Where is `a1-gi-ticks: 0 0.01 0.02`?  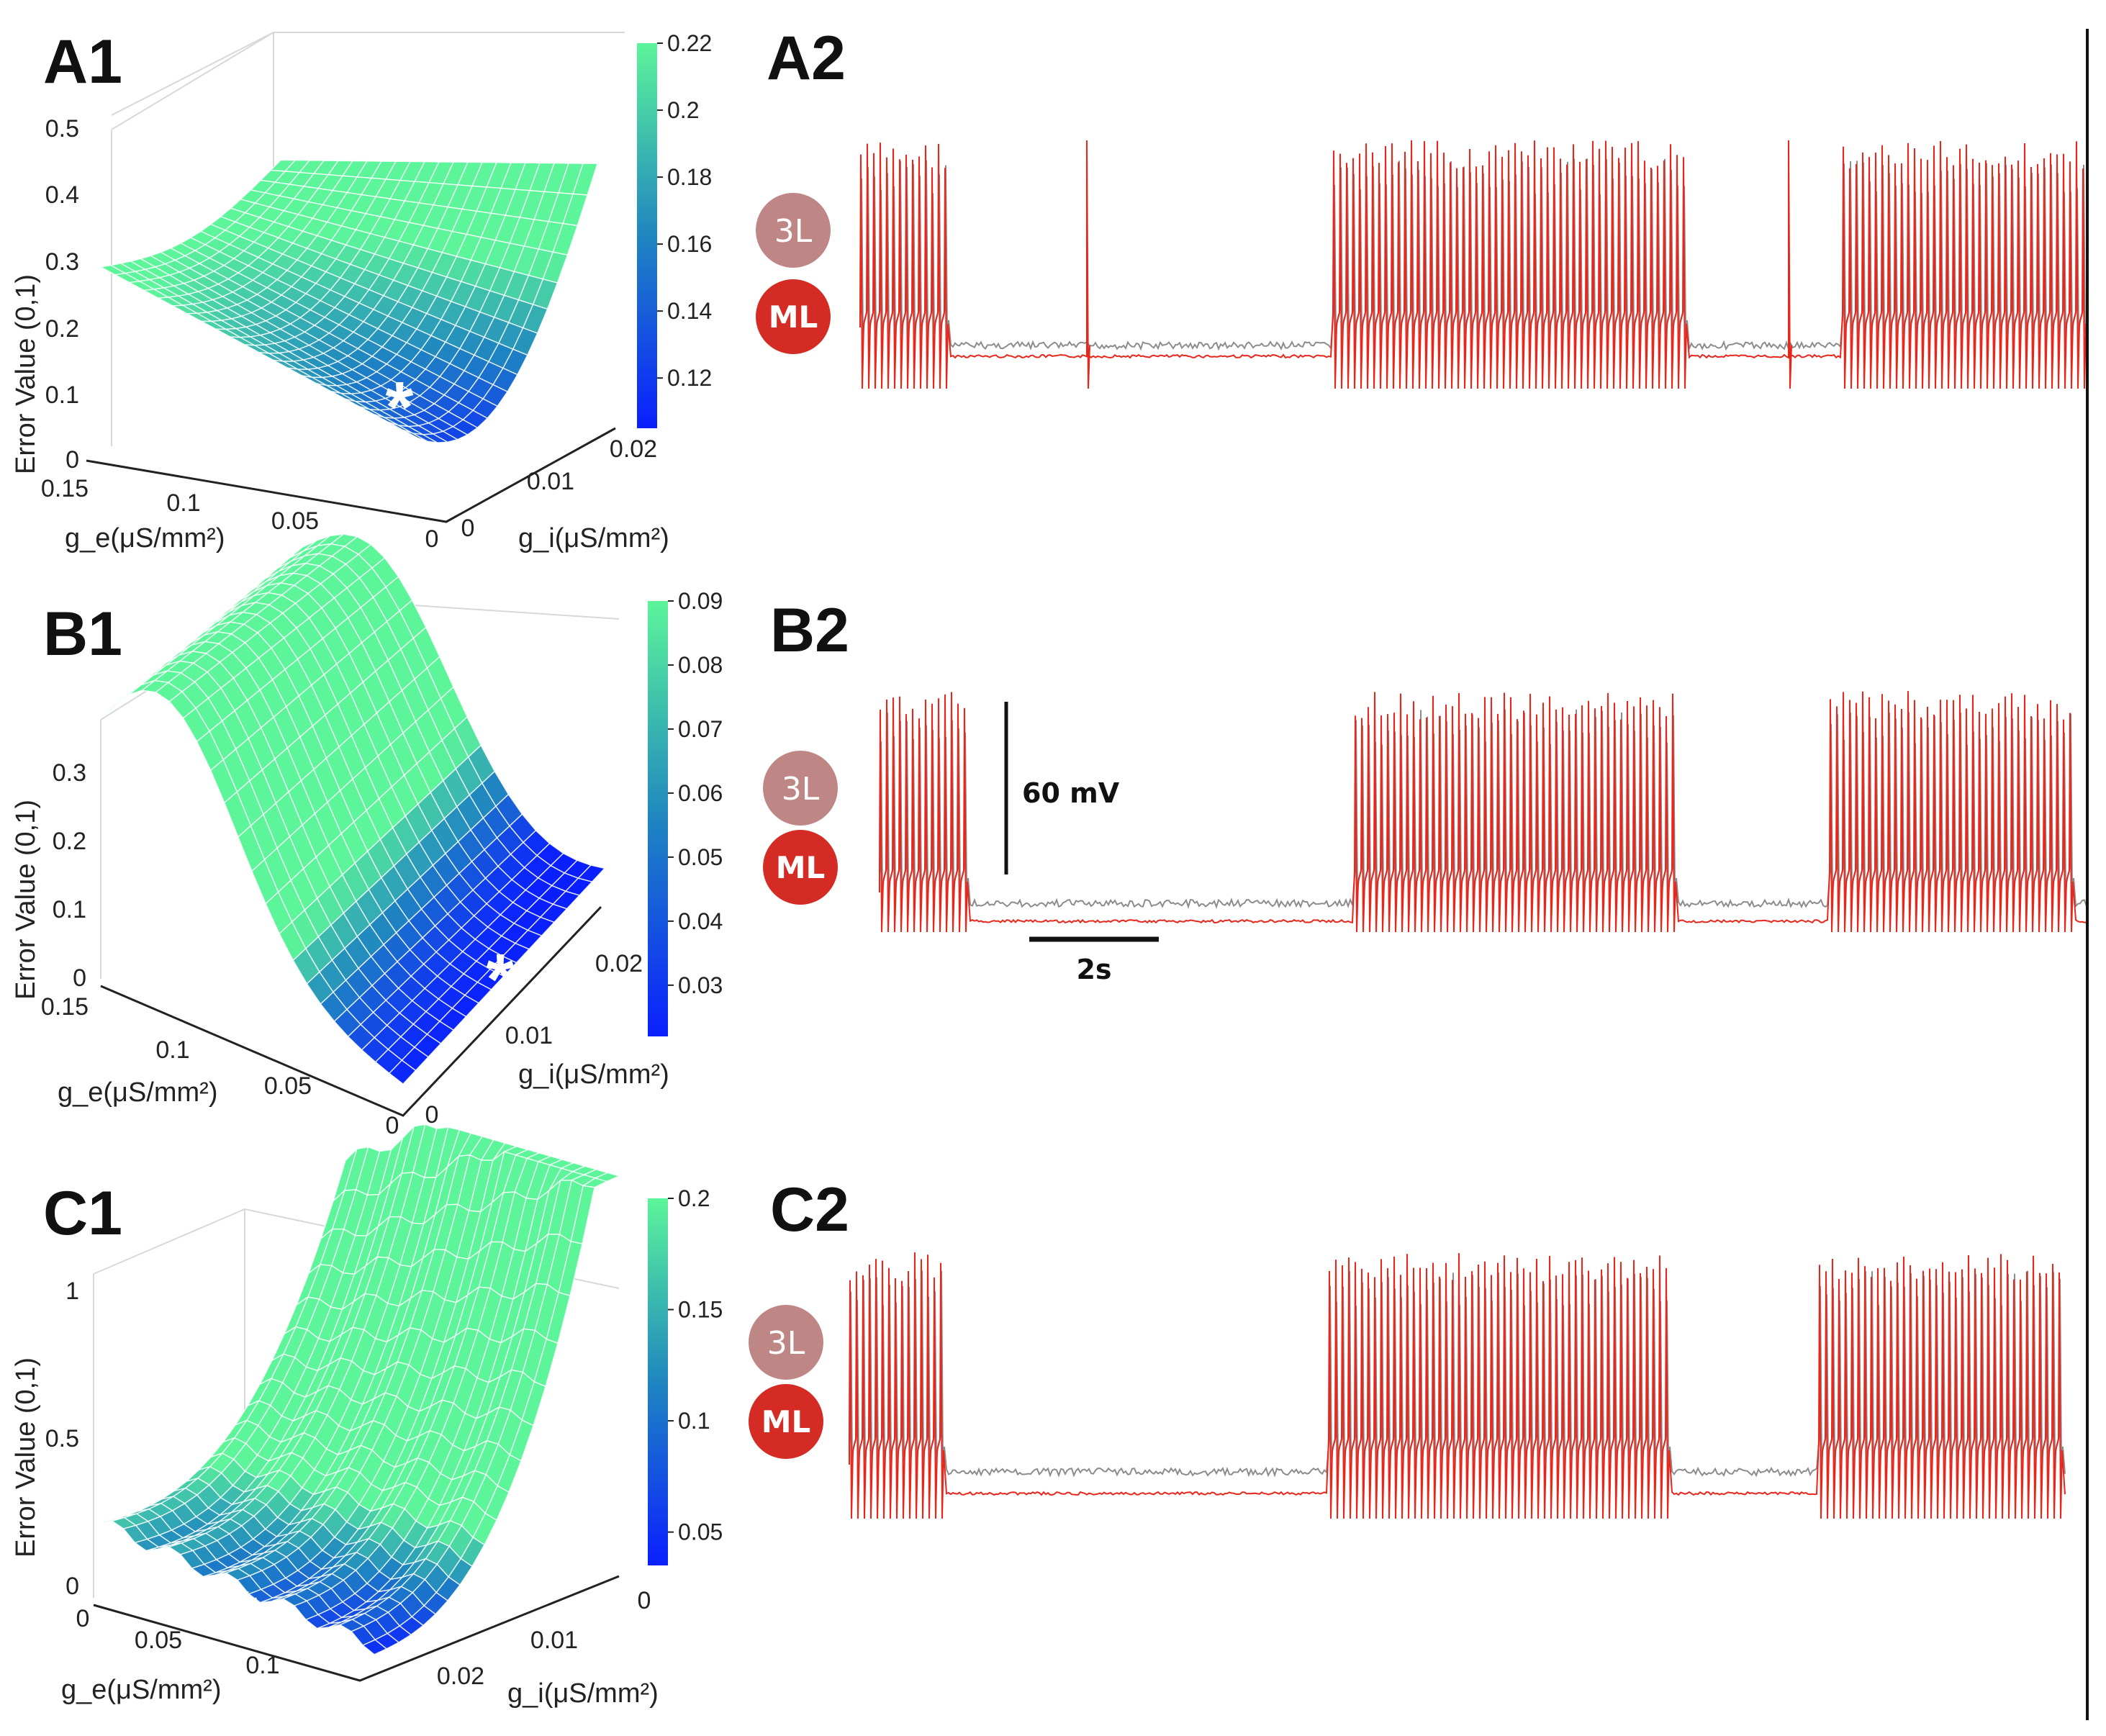
a1-gi-ticks: 0 0.01 0.02 is located at coordinates (559, 489).